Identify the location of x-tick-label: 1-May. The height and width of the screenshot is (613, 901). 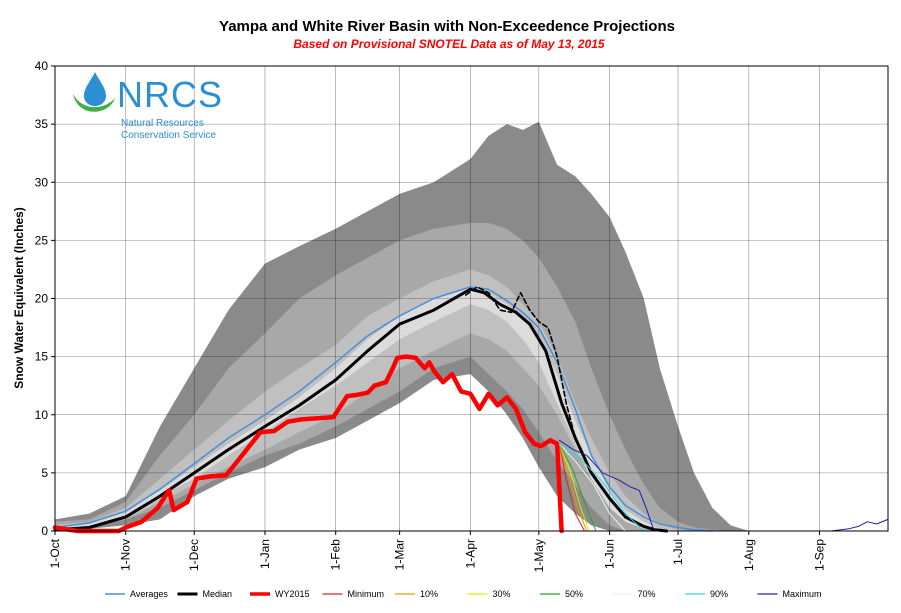
(539, 555).